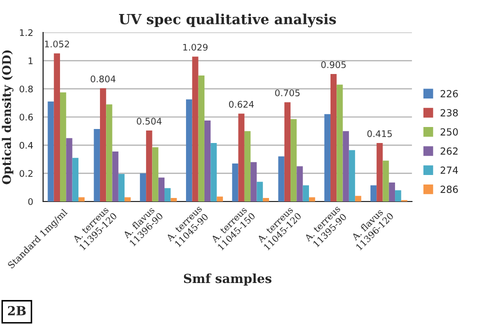 This screenshot has height=325, width=479. What do you see at coordinates (449, 94) in the screenshot?
I see `legend-label: 226` at bounding box center [449, 94].